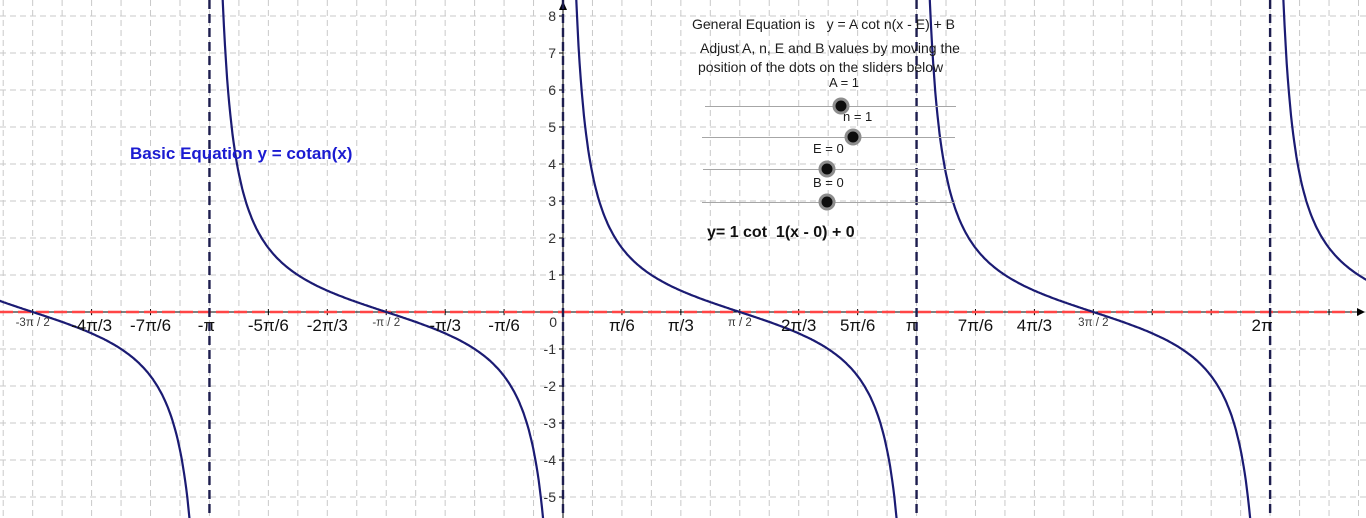 This screenshot has width=1366, height=518. I want to click on y-axis-label: -1, so click(550, 349).